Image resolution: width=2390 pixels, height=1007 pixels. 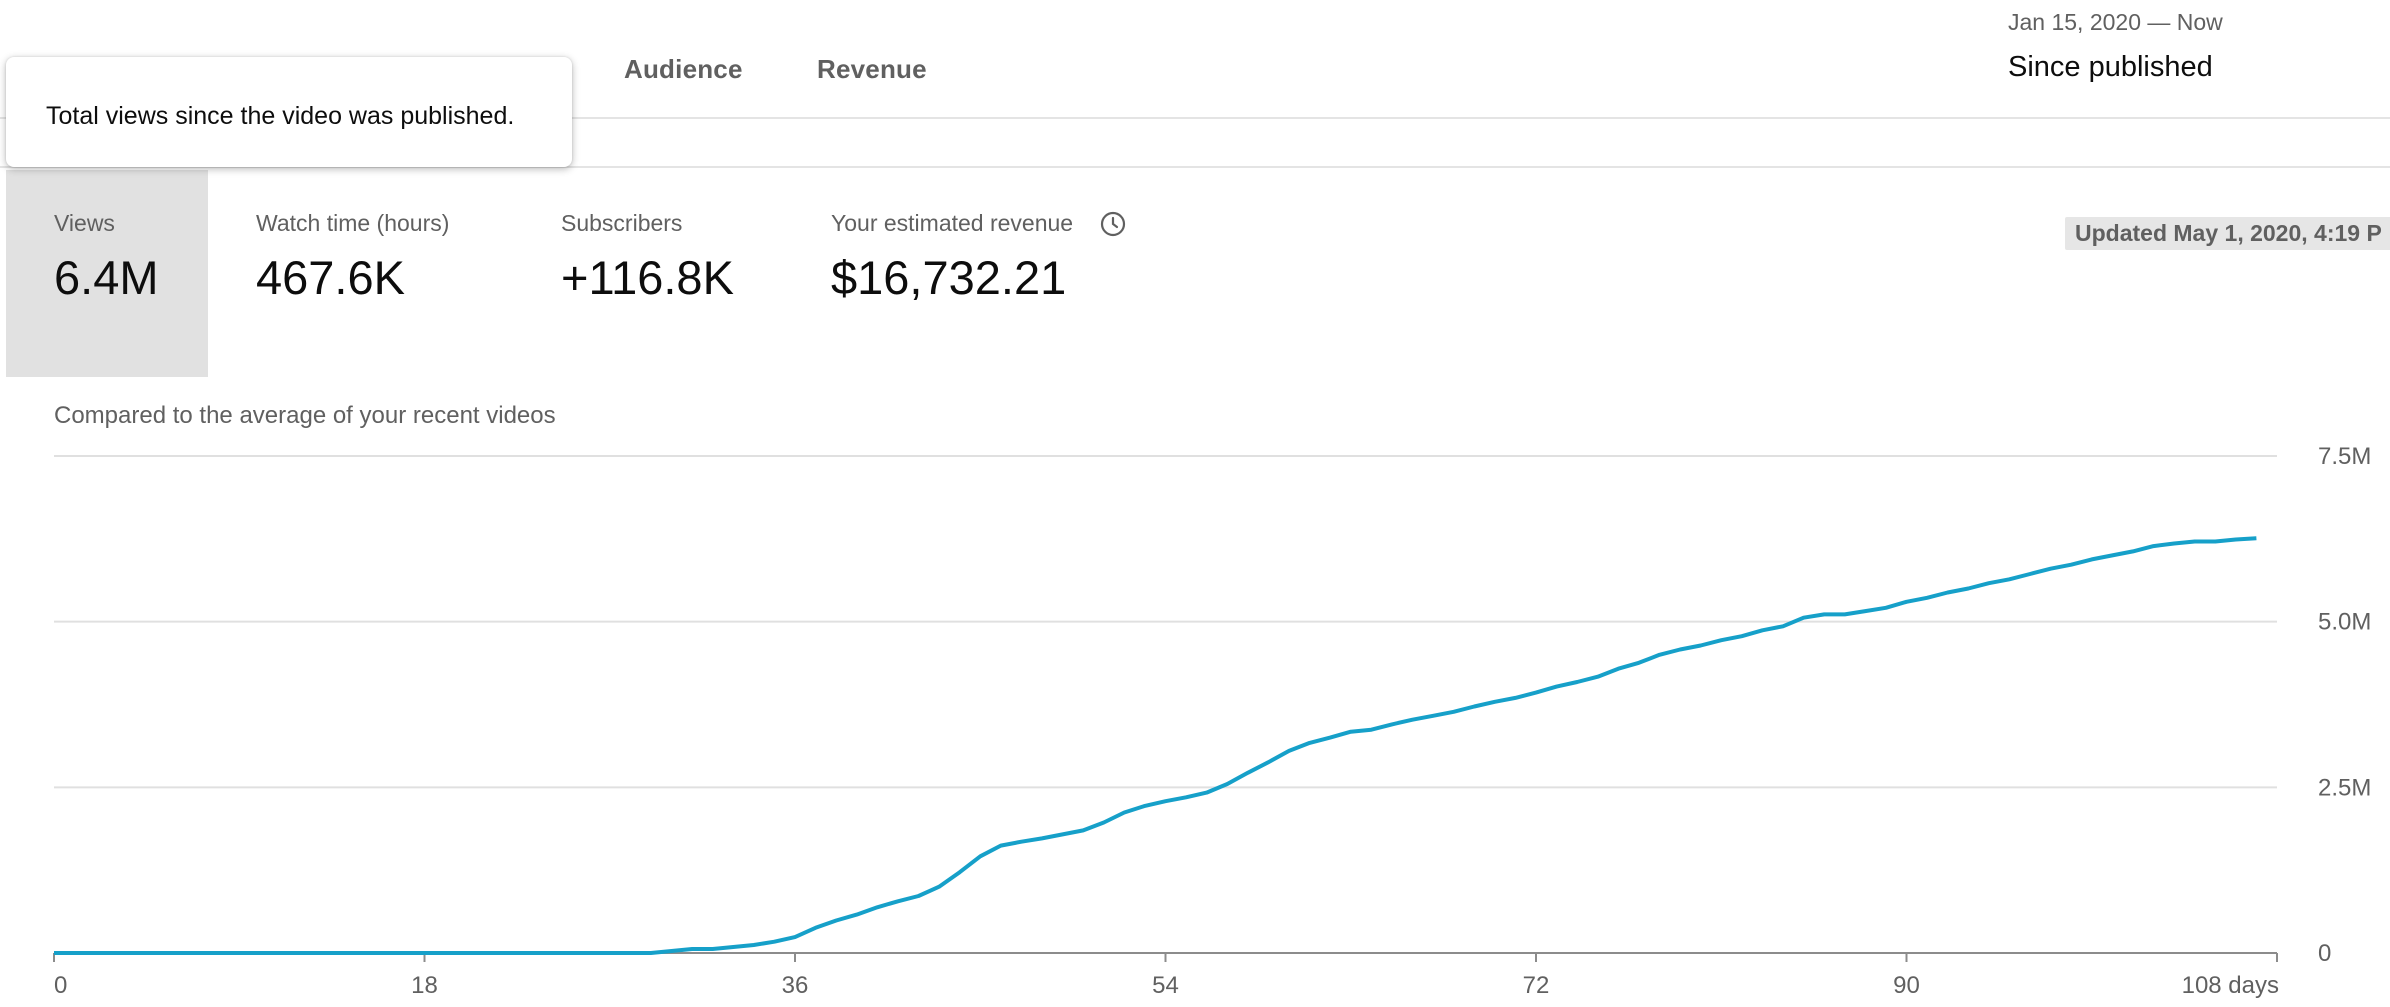 What do you see at coordinates (622, 223) in the screenshot?
I see `metric-label: Subscribers` at bounding box center [622, 223].